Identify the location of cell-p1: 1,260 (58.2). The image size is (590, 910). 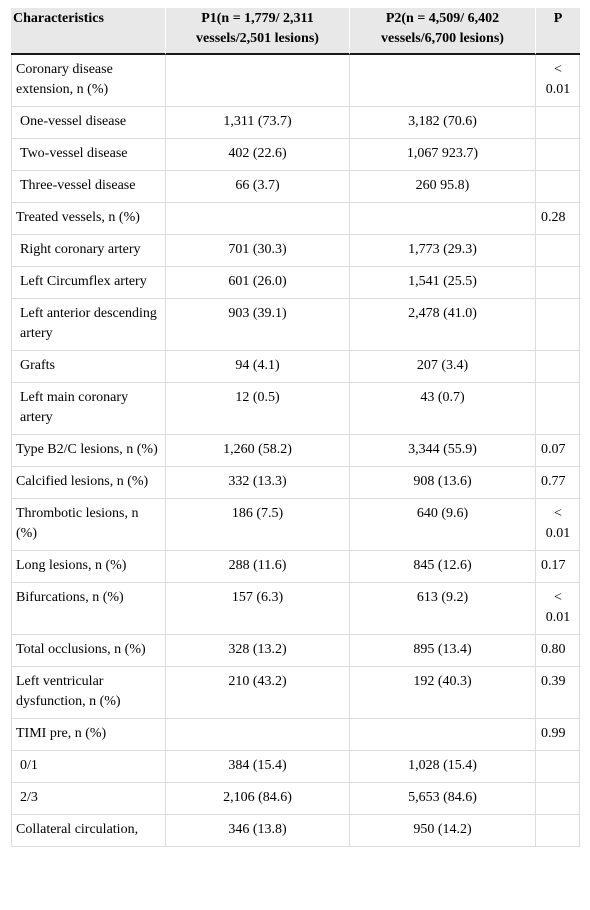
(257, 451).